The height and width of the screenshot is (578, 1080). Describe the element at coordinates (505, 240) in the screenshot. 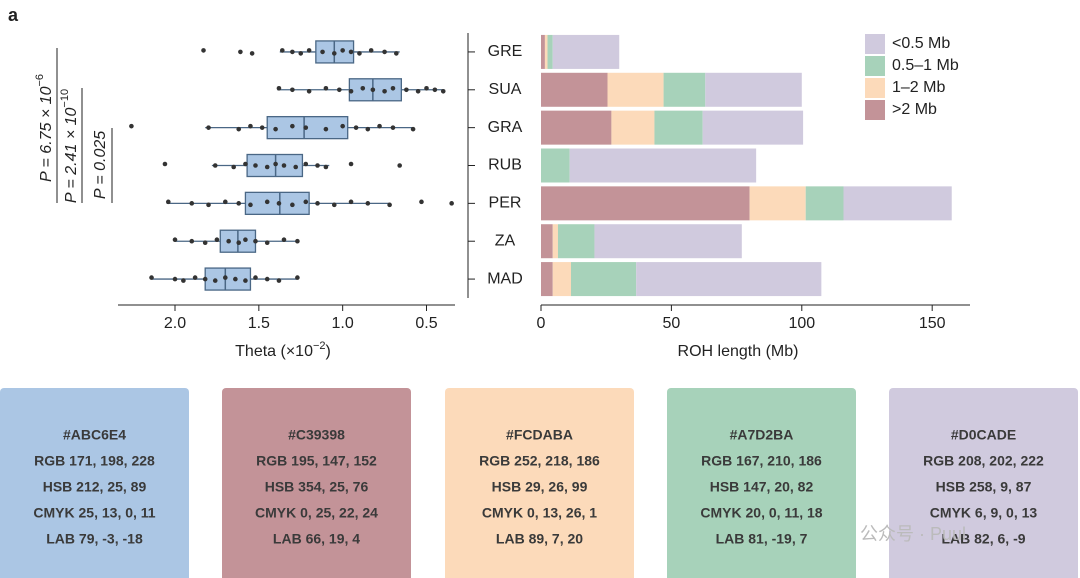

I see `category-label: ZA` at that location.